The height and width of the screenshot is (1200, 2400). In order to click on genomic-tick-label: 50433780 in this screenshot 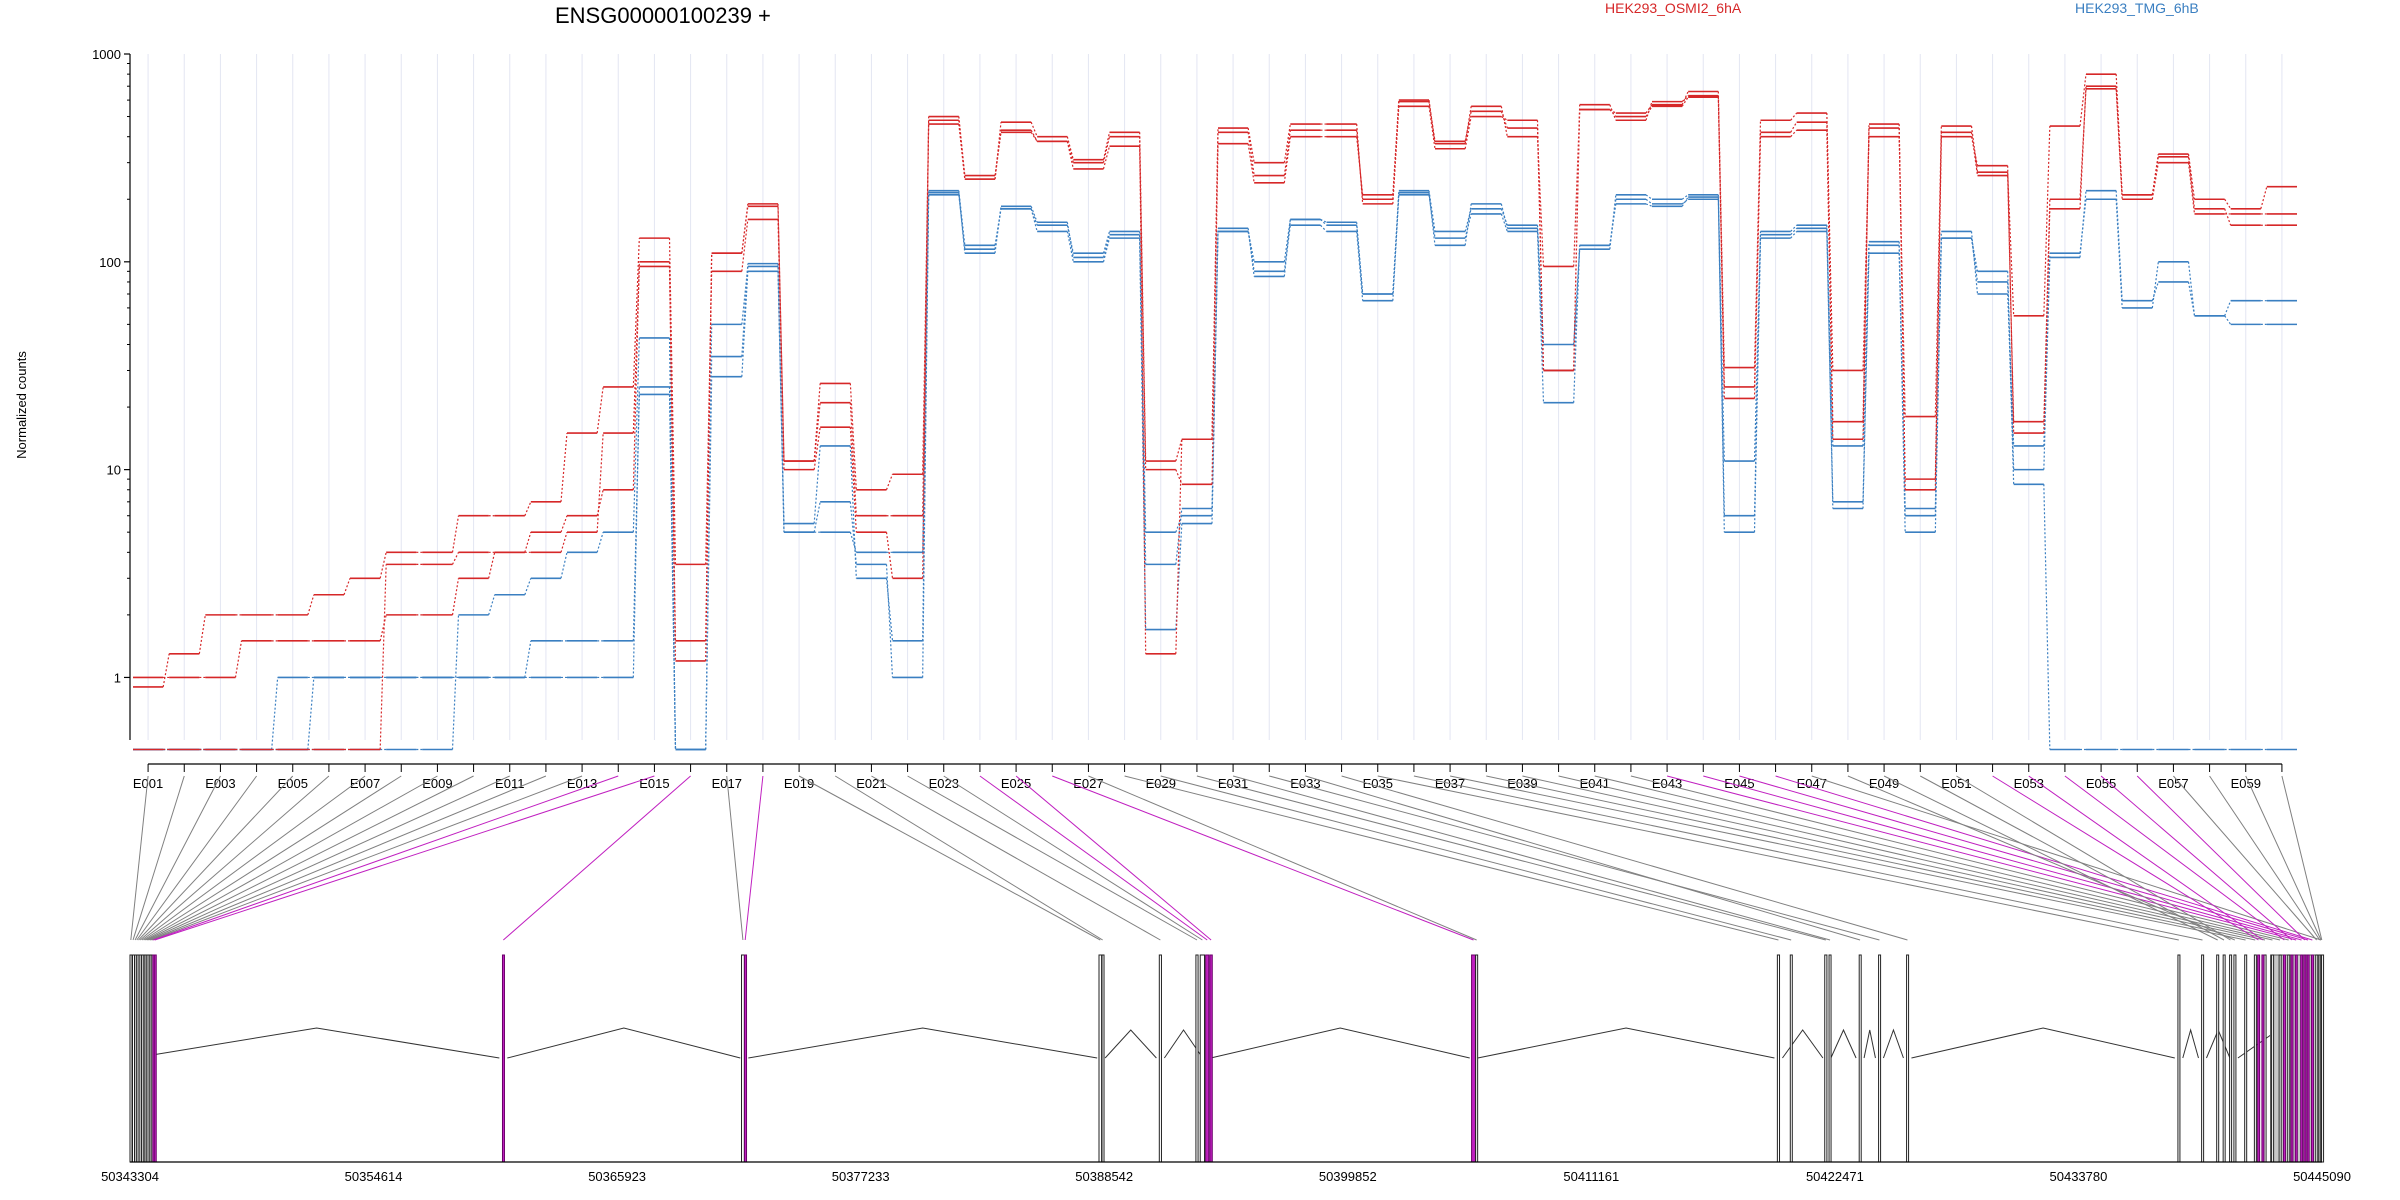, I will do `click(2079, 1176)`.